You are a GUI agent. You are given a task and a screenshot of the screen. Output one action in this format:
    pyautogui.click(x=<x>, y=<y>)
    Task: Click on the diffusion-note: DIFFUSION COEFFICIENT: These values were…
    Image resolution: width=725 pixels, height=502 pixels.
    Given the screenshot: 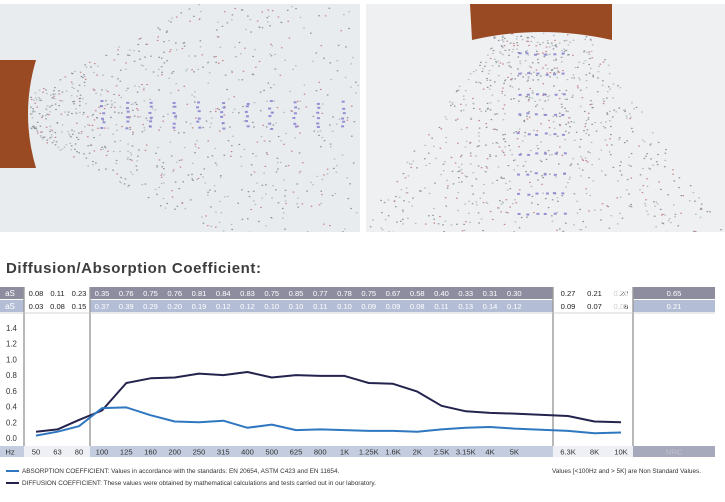 What is the action you would take?
    pyautogui.click(x=199, y=483)
    